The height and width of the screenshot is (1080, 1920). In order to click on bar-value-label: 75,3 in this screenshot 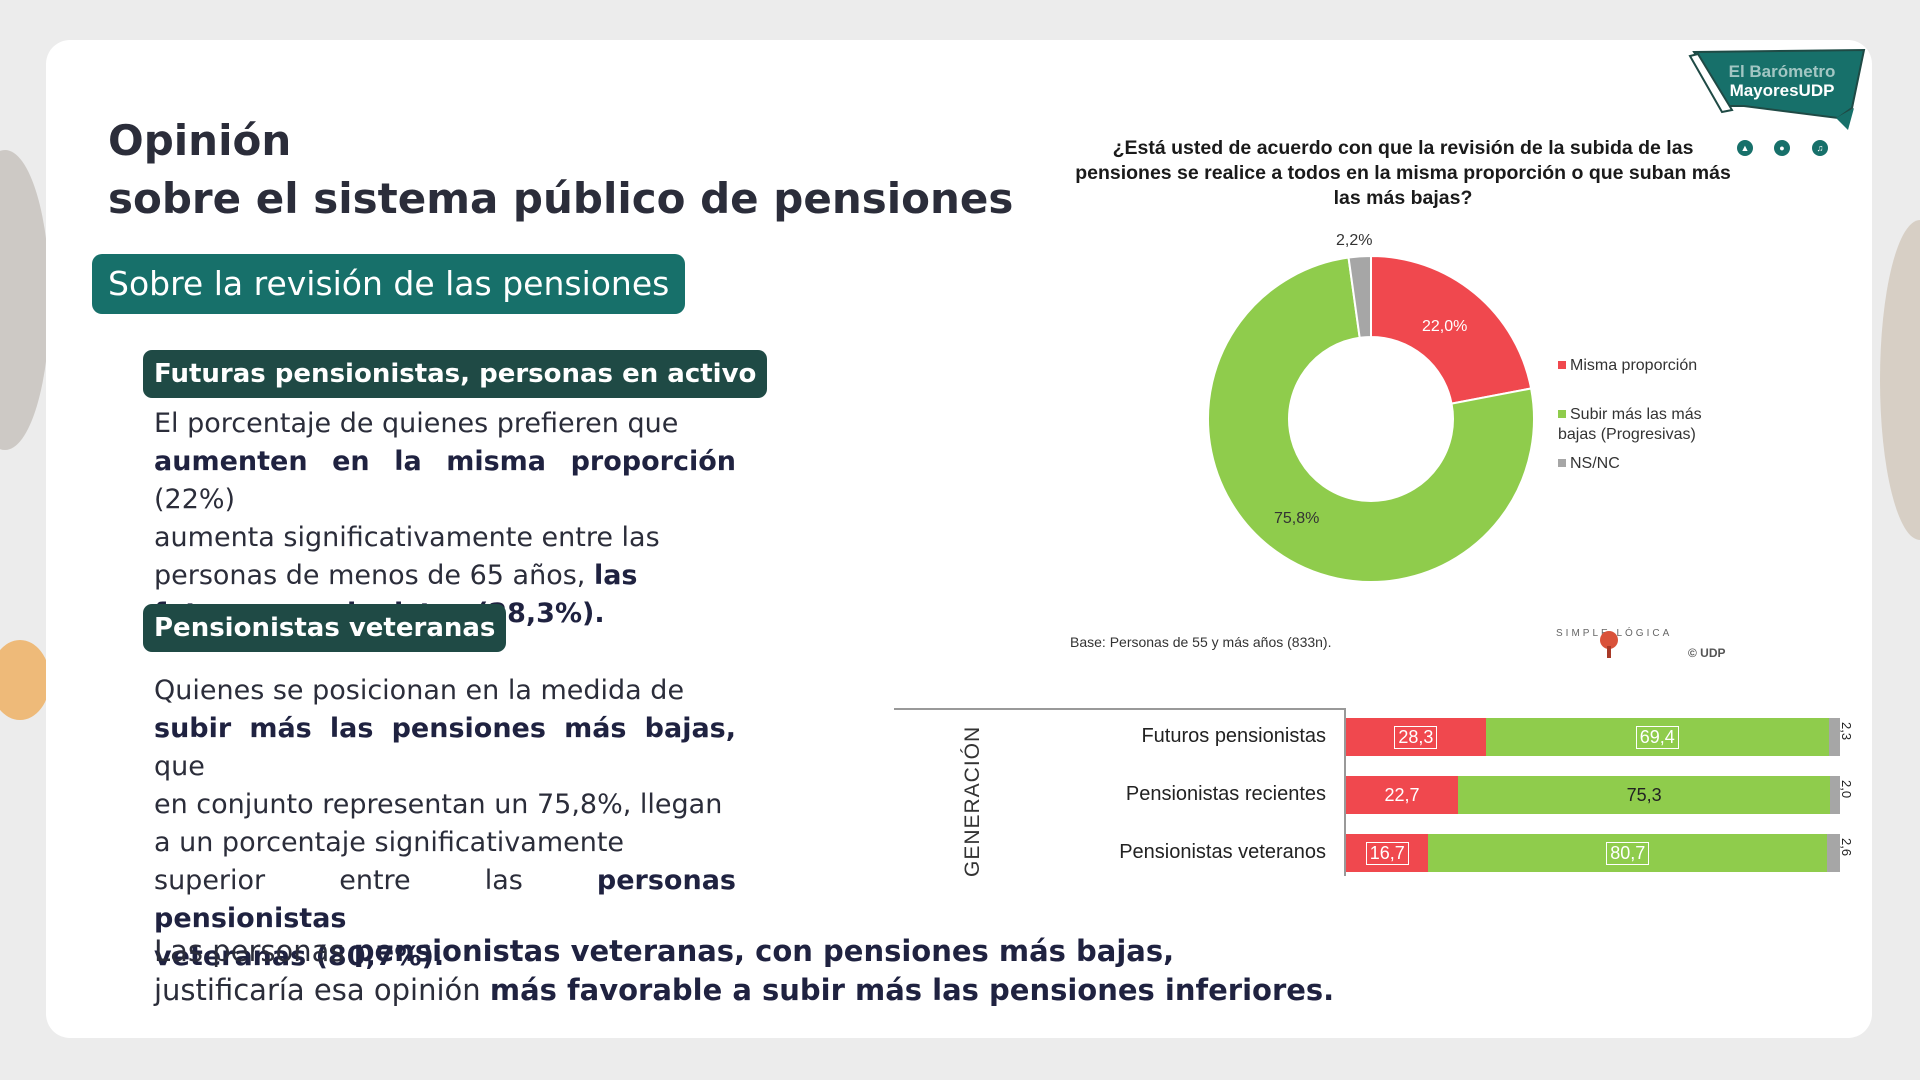, I will do `click(1644, 794)`.